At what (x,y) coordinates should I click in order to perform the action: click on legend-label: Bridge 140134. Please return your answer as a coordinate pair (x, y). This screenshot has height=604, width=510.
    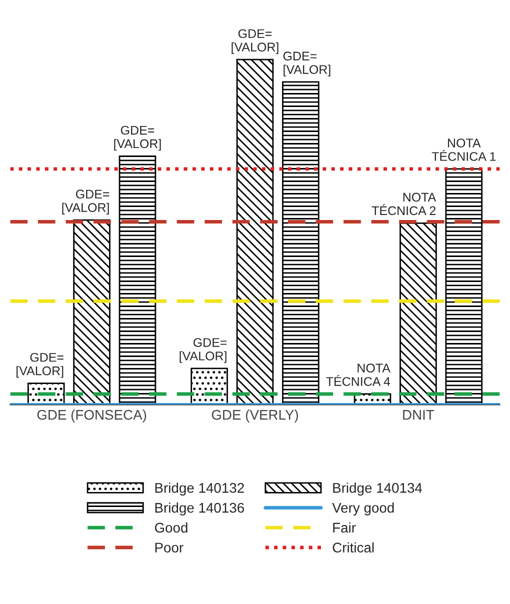
    Looking at the image, I should click on (377, 489).